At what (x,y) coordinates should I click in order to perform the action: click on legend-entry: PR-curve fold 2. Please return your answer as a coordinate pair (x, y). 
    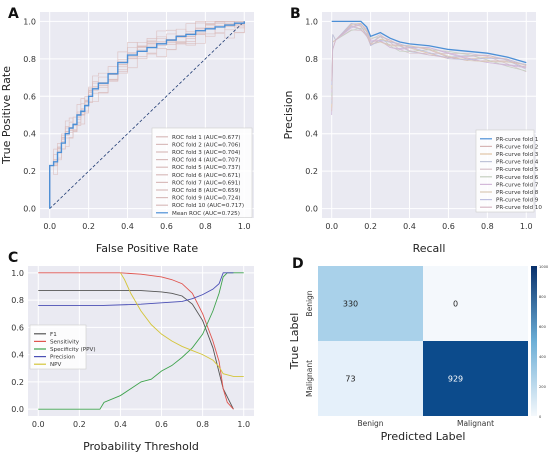
    Looking at the image, I should click on (517, 147).